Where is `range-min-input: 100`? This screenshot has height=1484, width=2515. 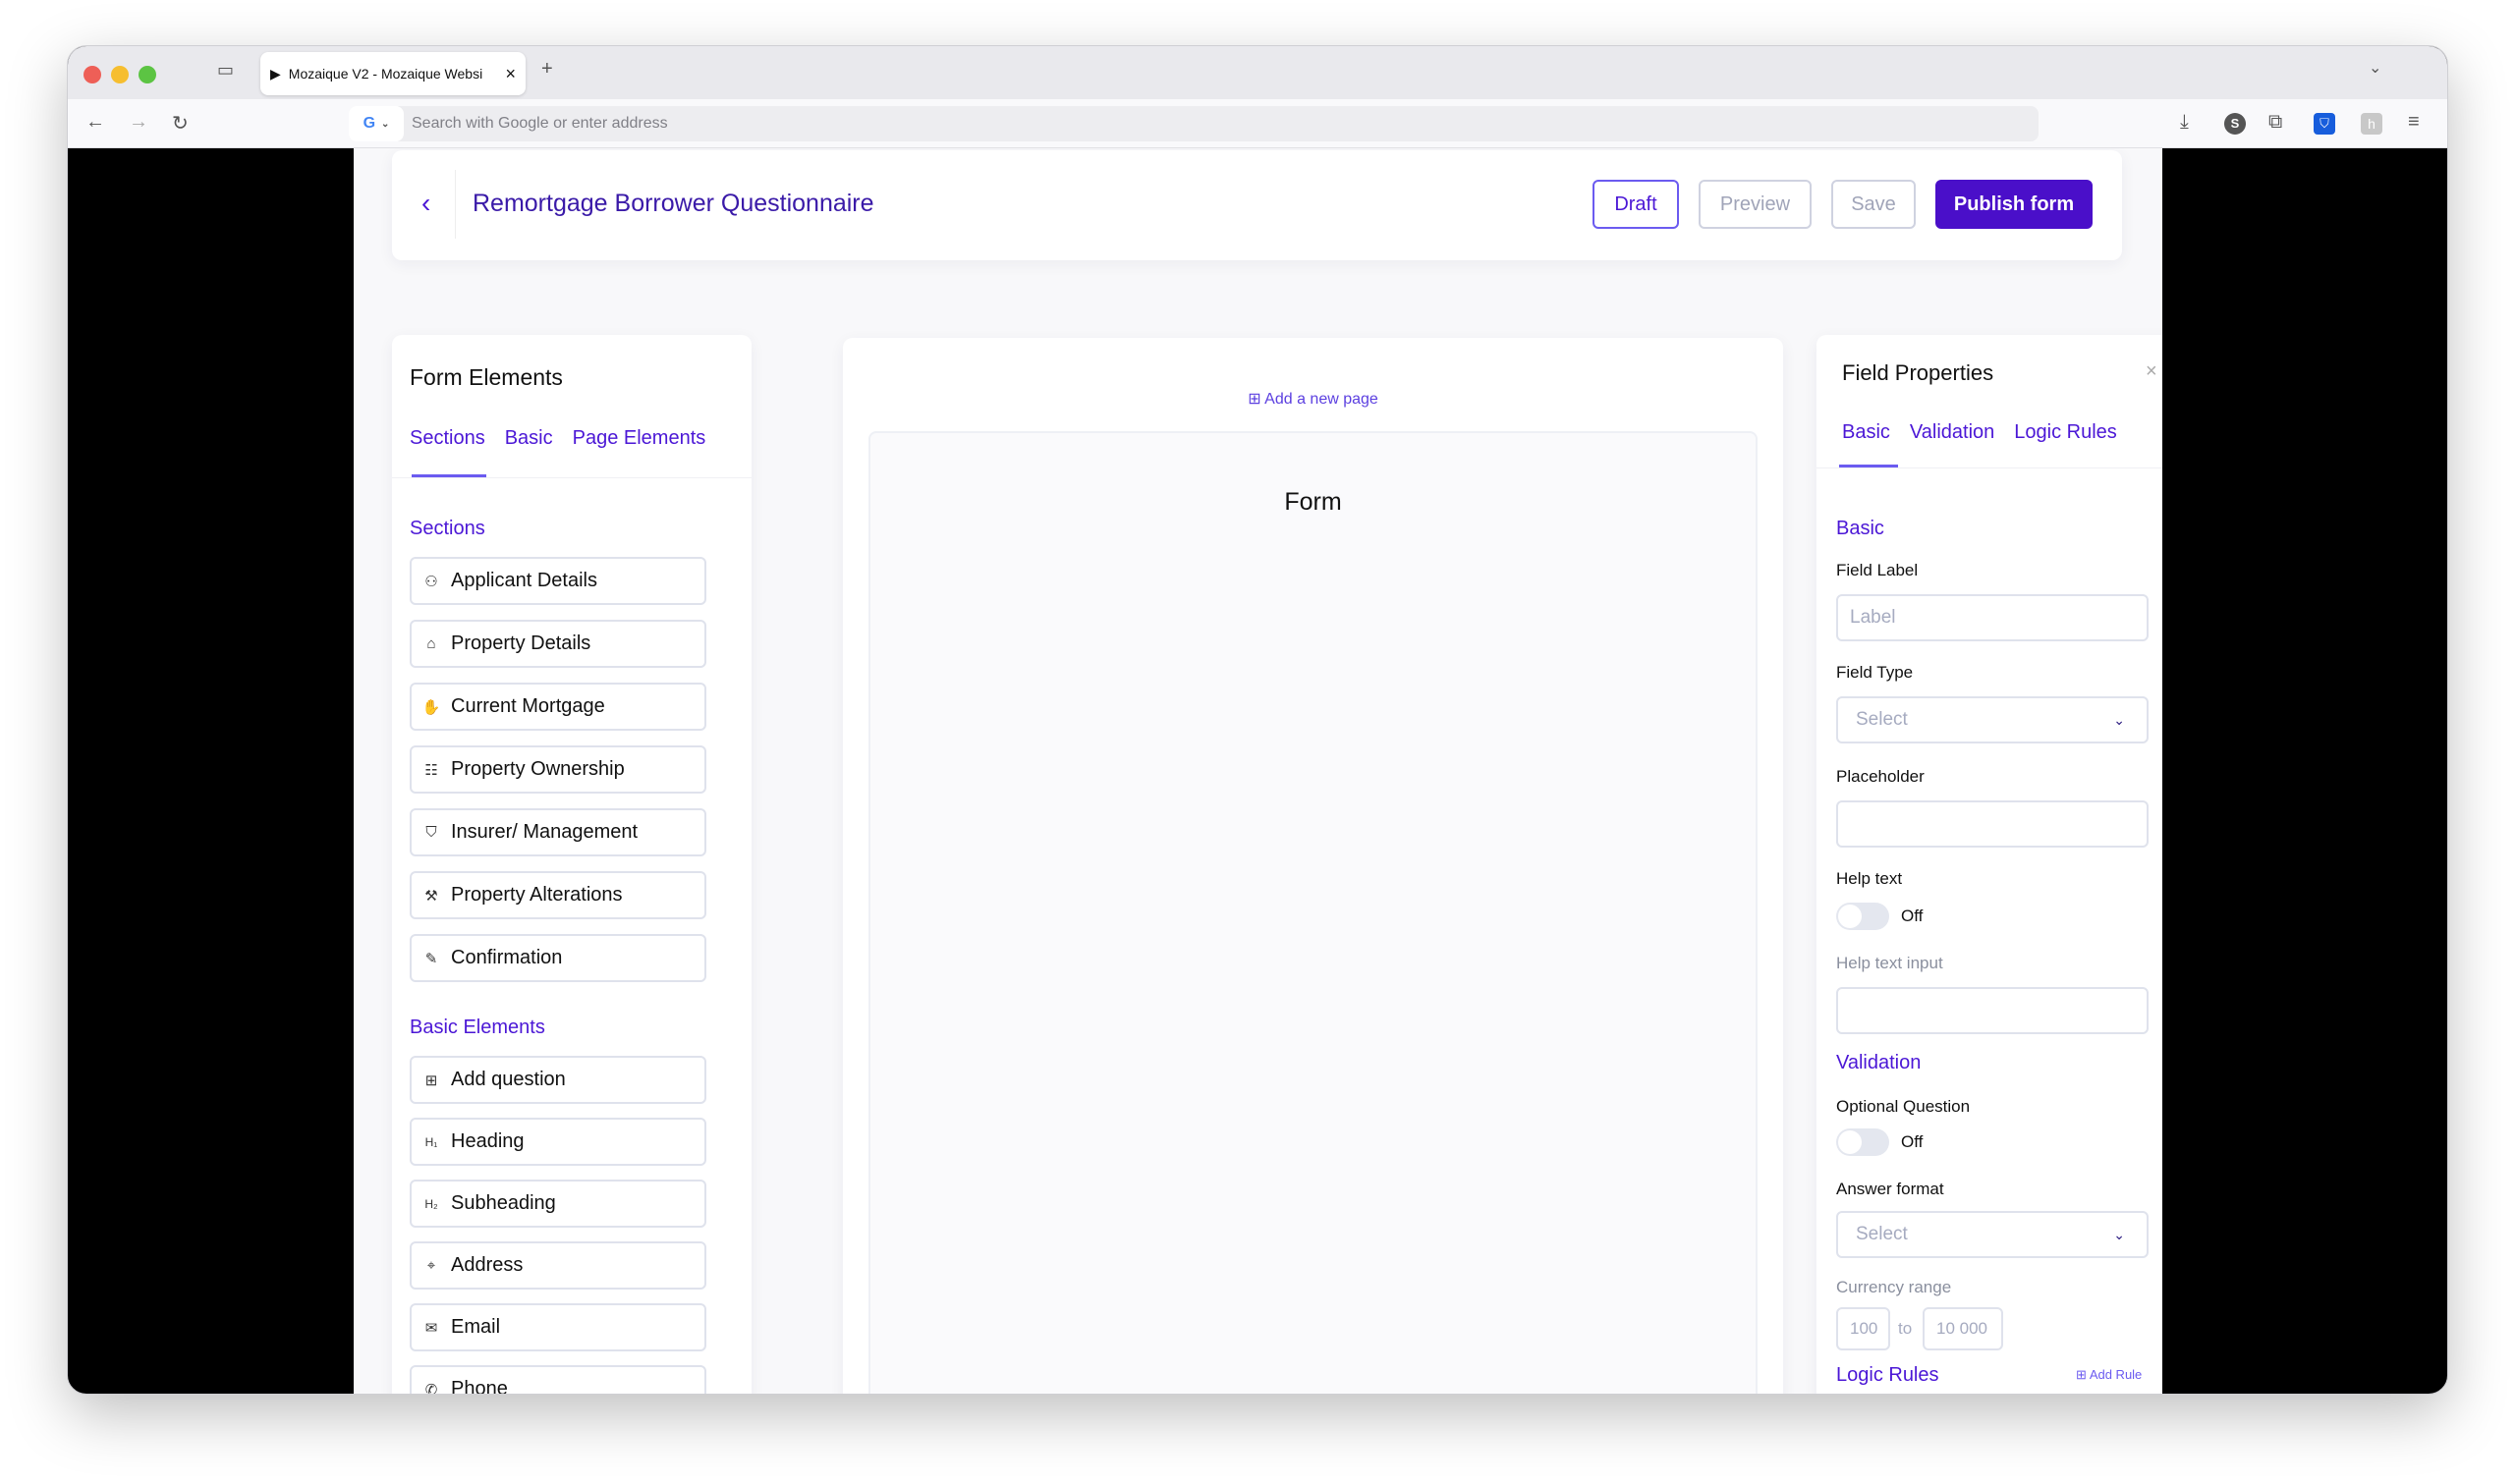
range-min-input: 100 is located at coordinates (1863, 1328).